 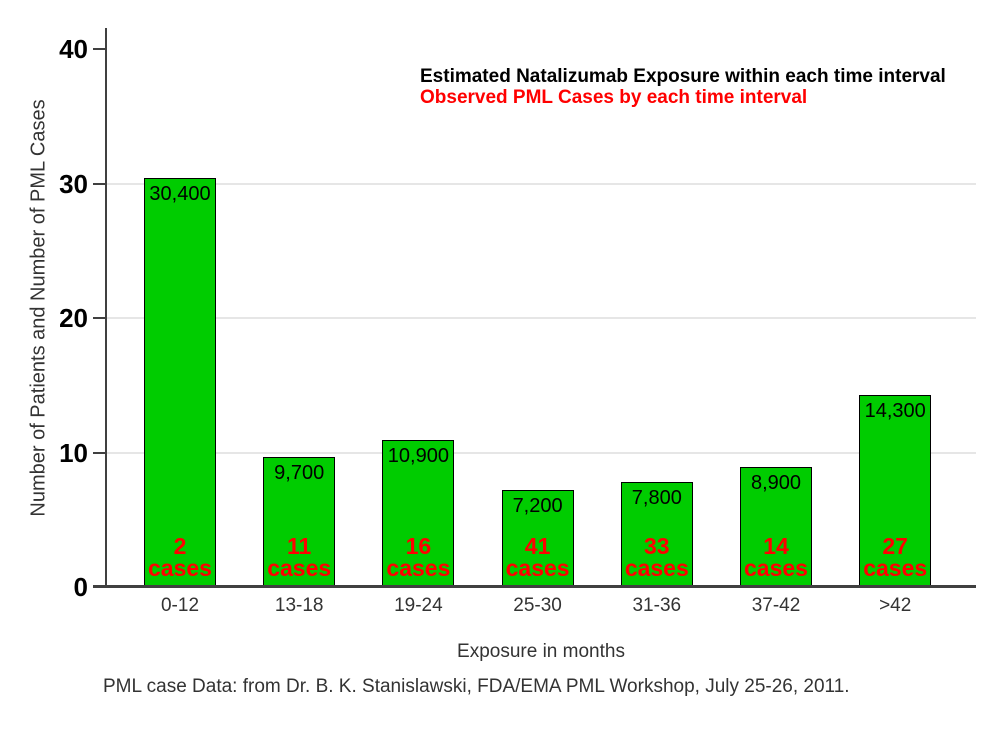 I want to click on x-axis-title: Exposure in months, so click(x=541, y=651).